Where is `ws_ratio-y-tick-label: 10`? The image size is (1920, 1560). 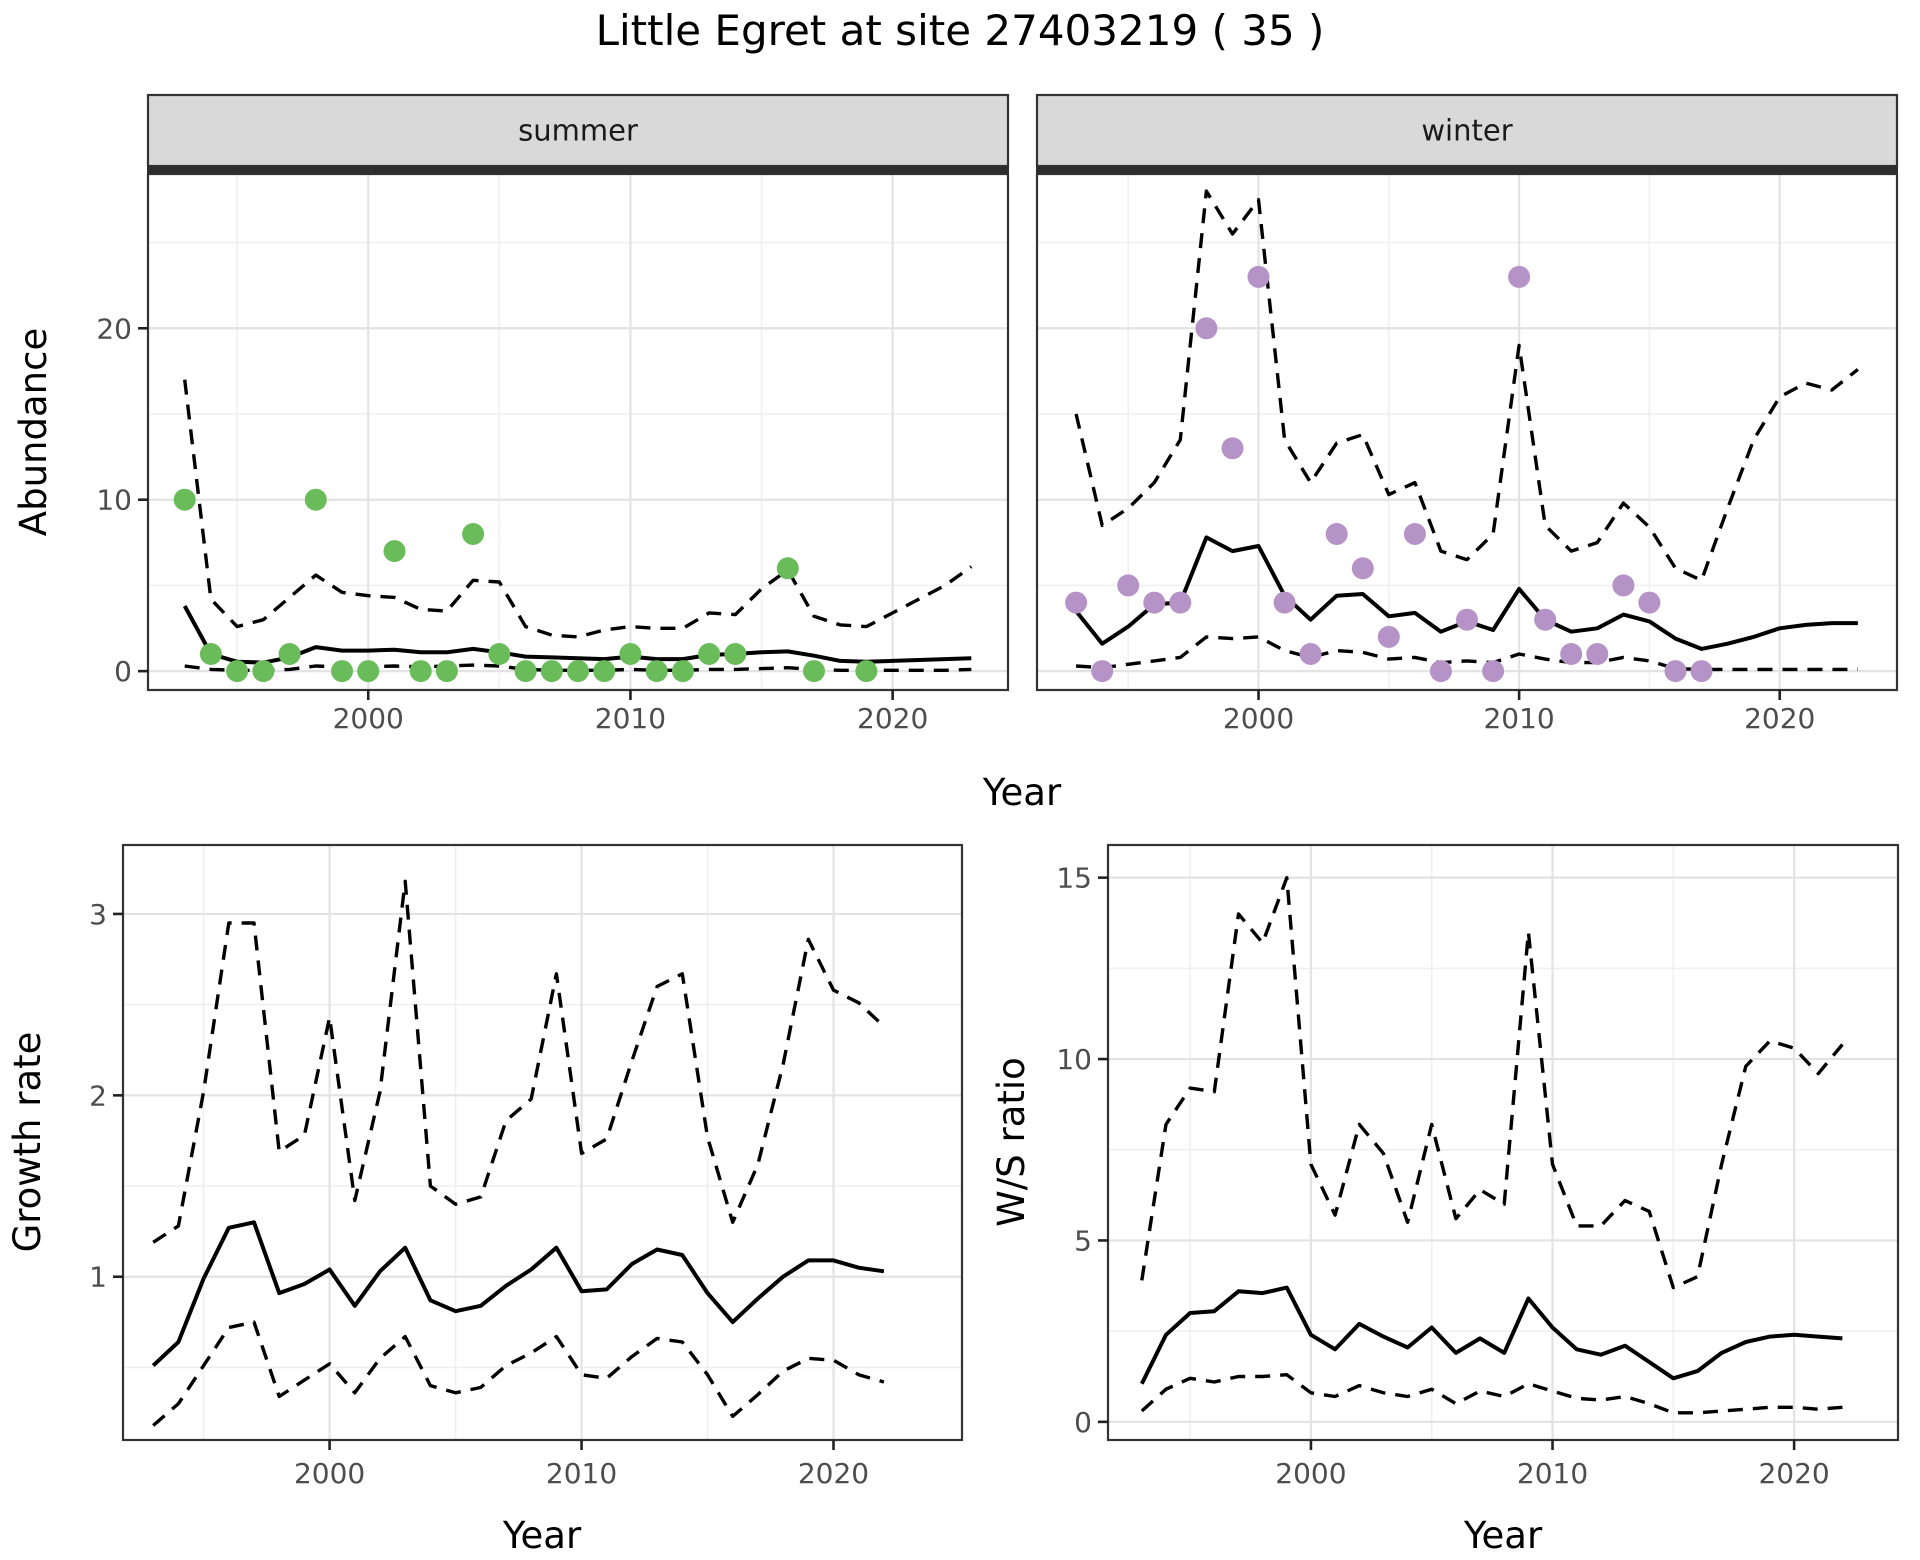
ws_ratio-y-tick-label: 10 is located at coordinates (1074, 1059).